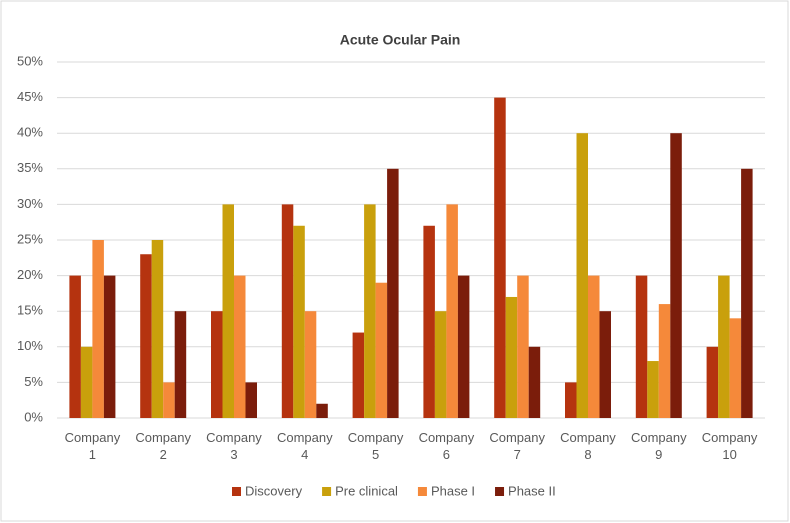 This screenshot has height=523, width=790. I want to click on x-tick-label: Company 4, so click(304, 446).